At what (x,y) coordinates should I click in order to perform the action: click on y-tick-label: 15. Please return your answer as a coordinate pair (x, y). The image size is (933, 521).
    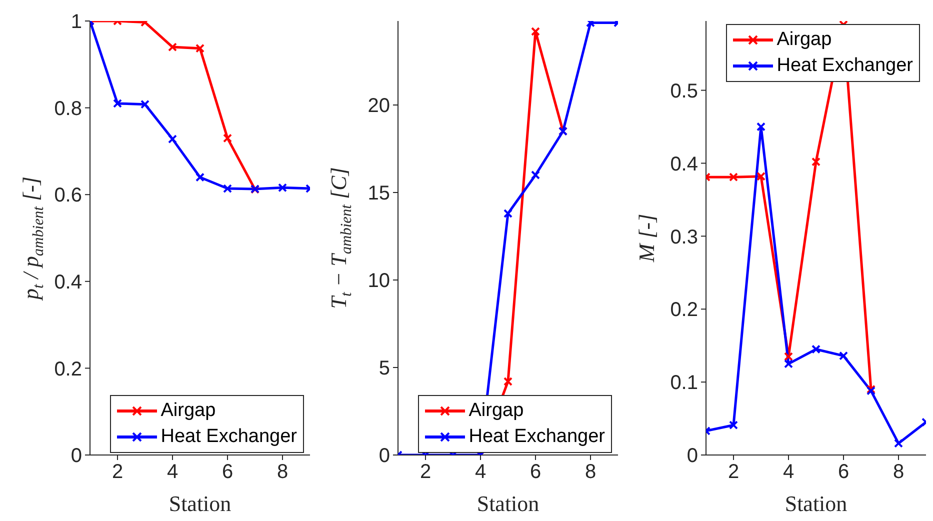
    Looking at the image, I should click on (379, 193).